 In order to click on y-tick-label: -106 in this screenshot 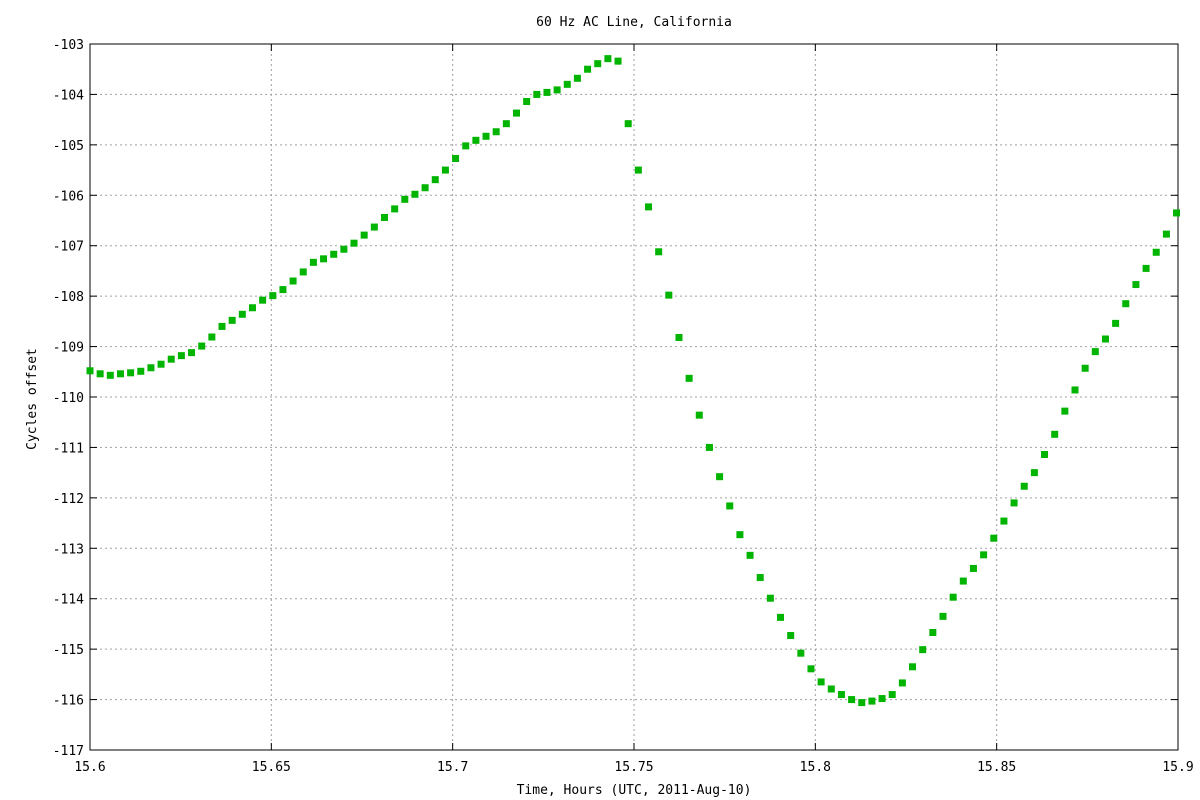, I will do `click(68, 196)`.